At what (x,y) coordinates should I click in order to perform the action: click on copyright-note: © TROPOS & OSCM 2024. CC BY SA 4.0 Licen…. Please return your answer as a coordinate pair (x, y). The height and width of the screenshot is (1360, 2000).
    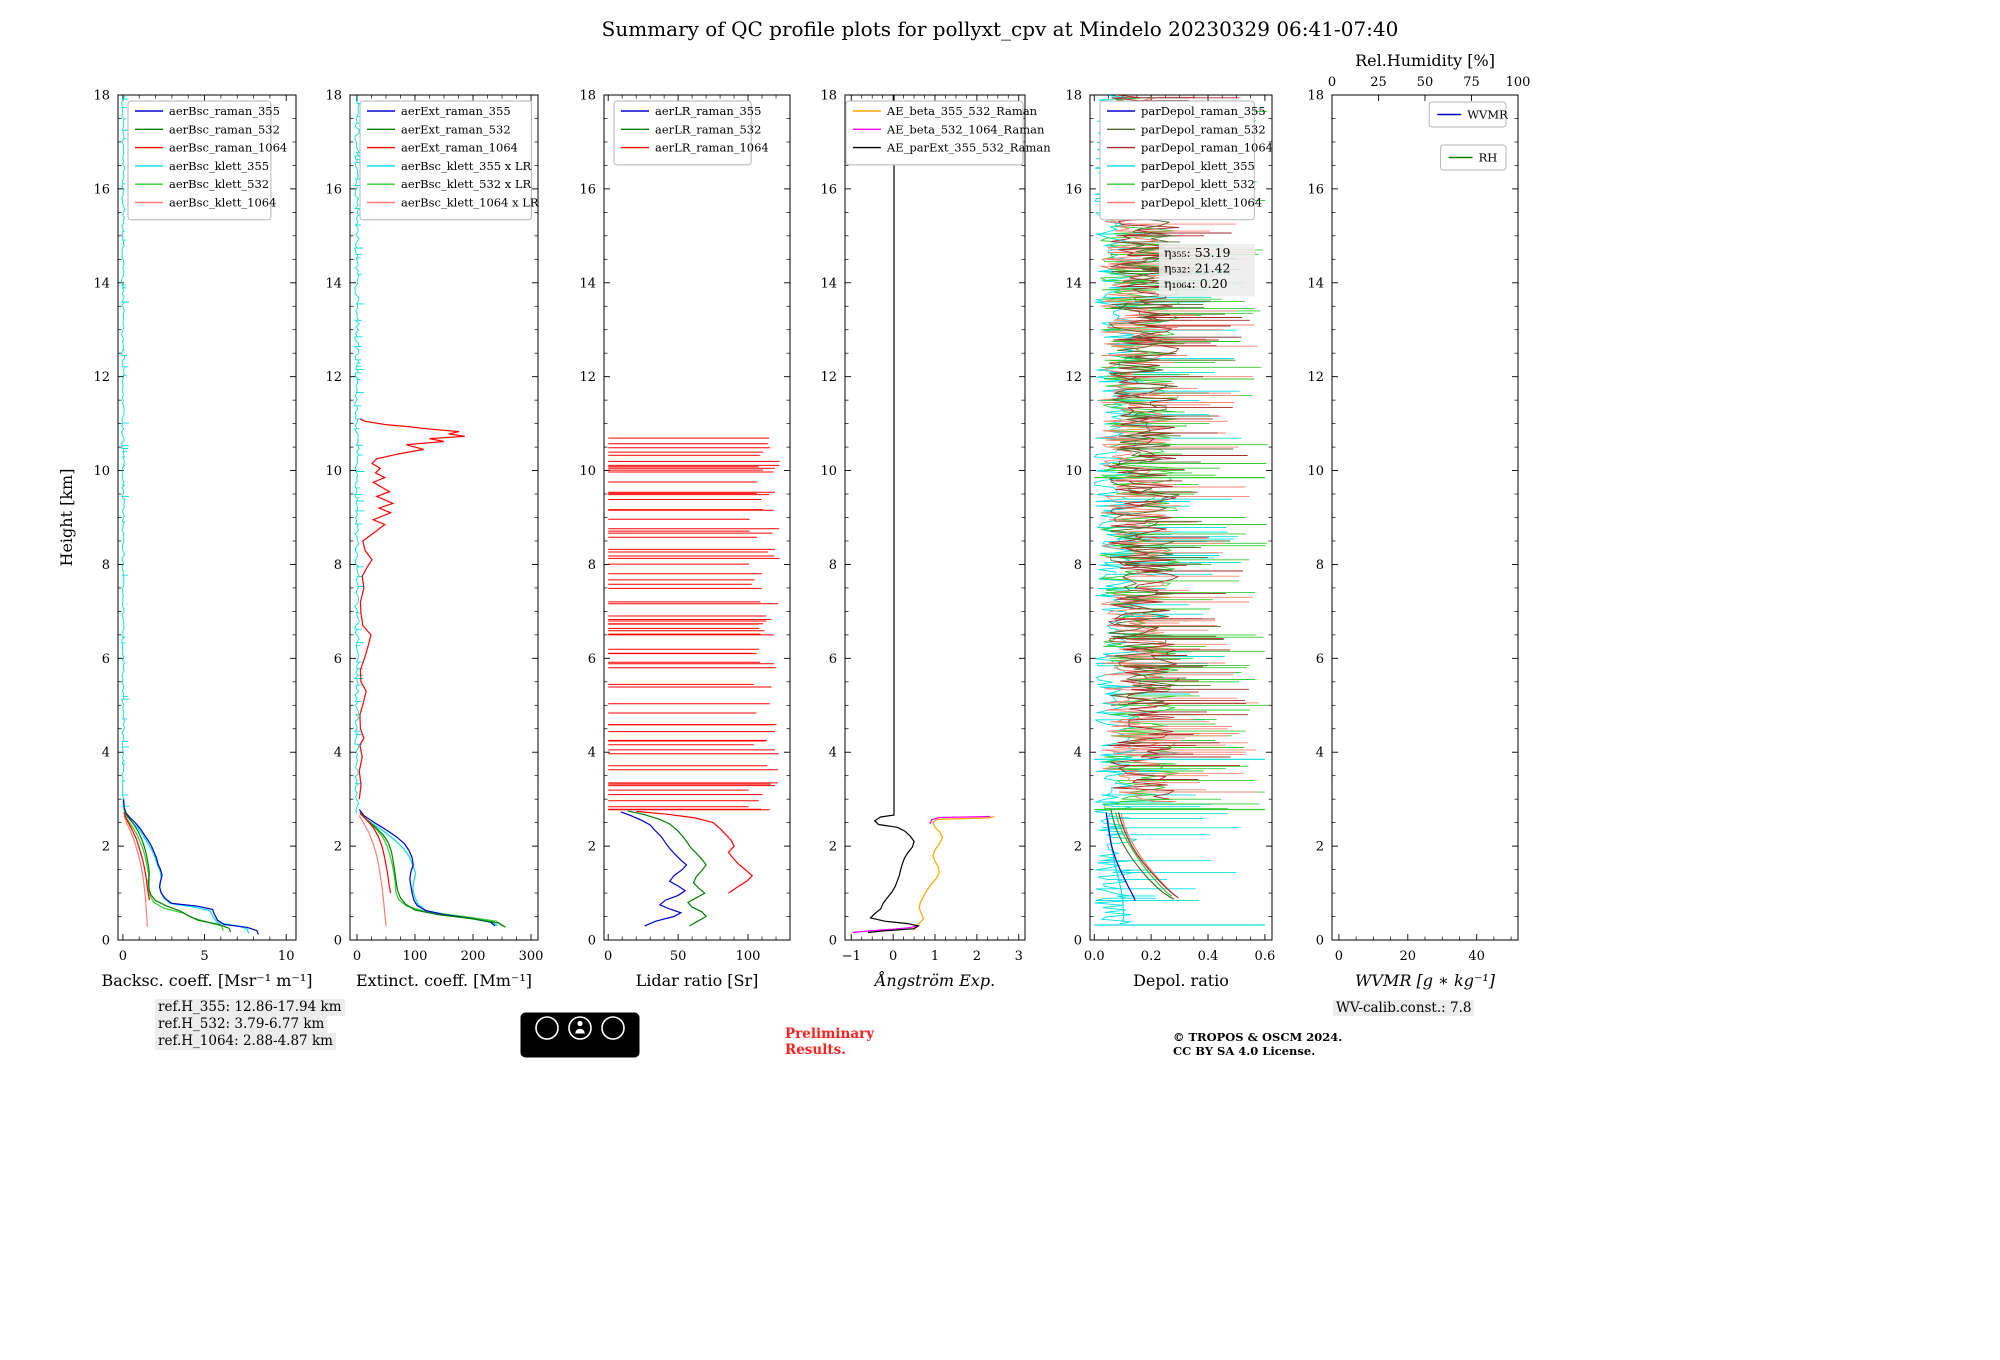
    Looking at the image, I should click on (1257, 1044).